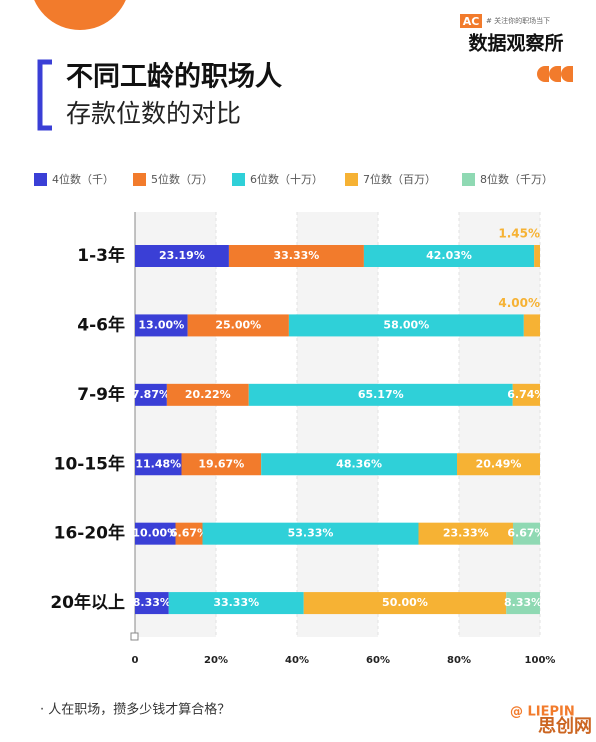 This screenshot has width=596, height=742. I want to click on footer-text: · 人在职场，攒多少钱才算合格？, so click(135, 710).